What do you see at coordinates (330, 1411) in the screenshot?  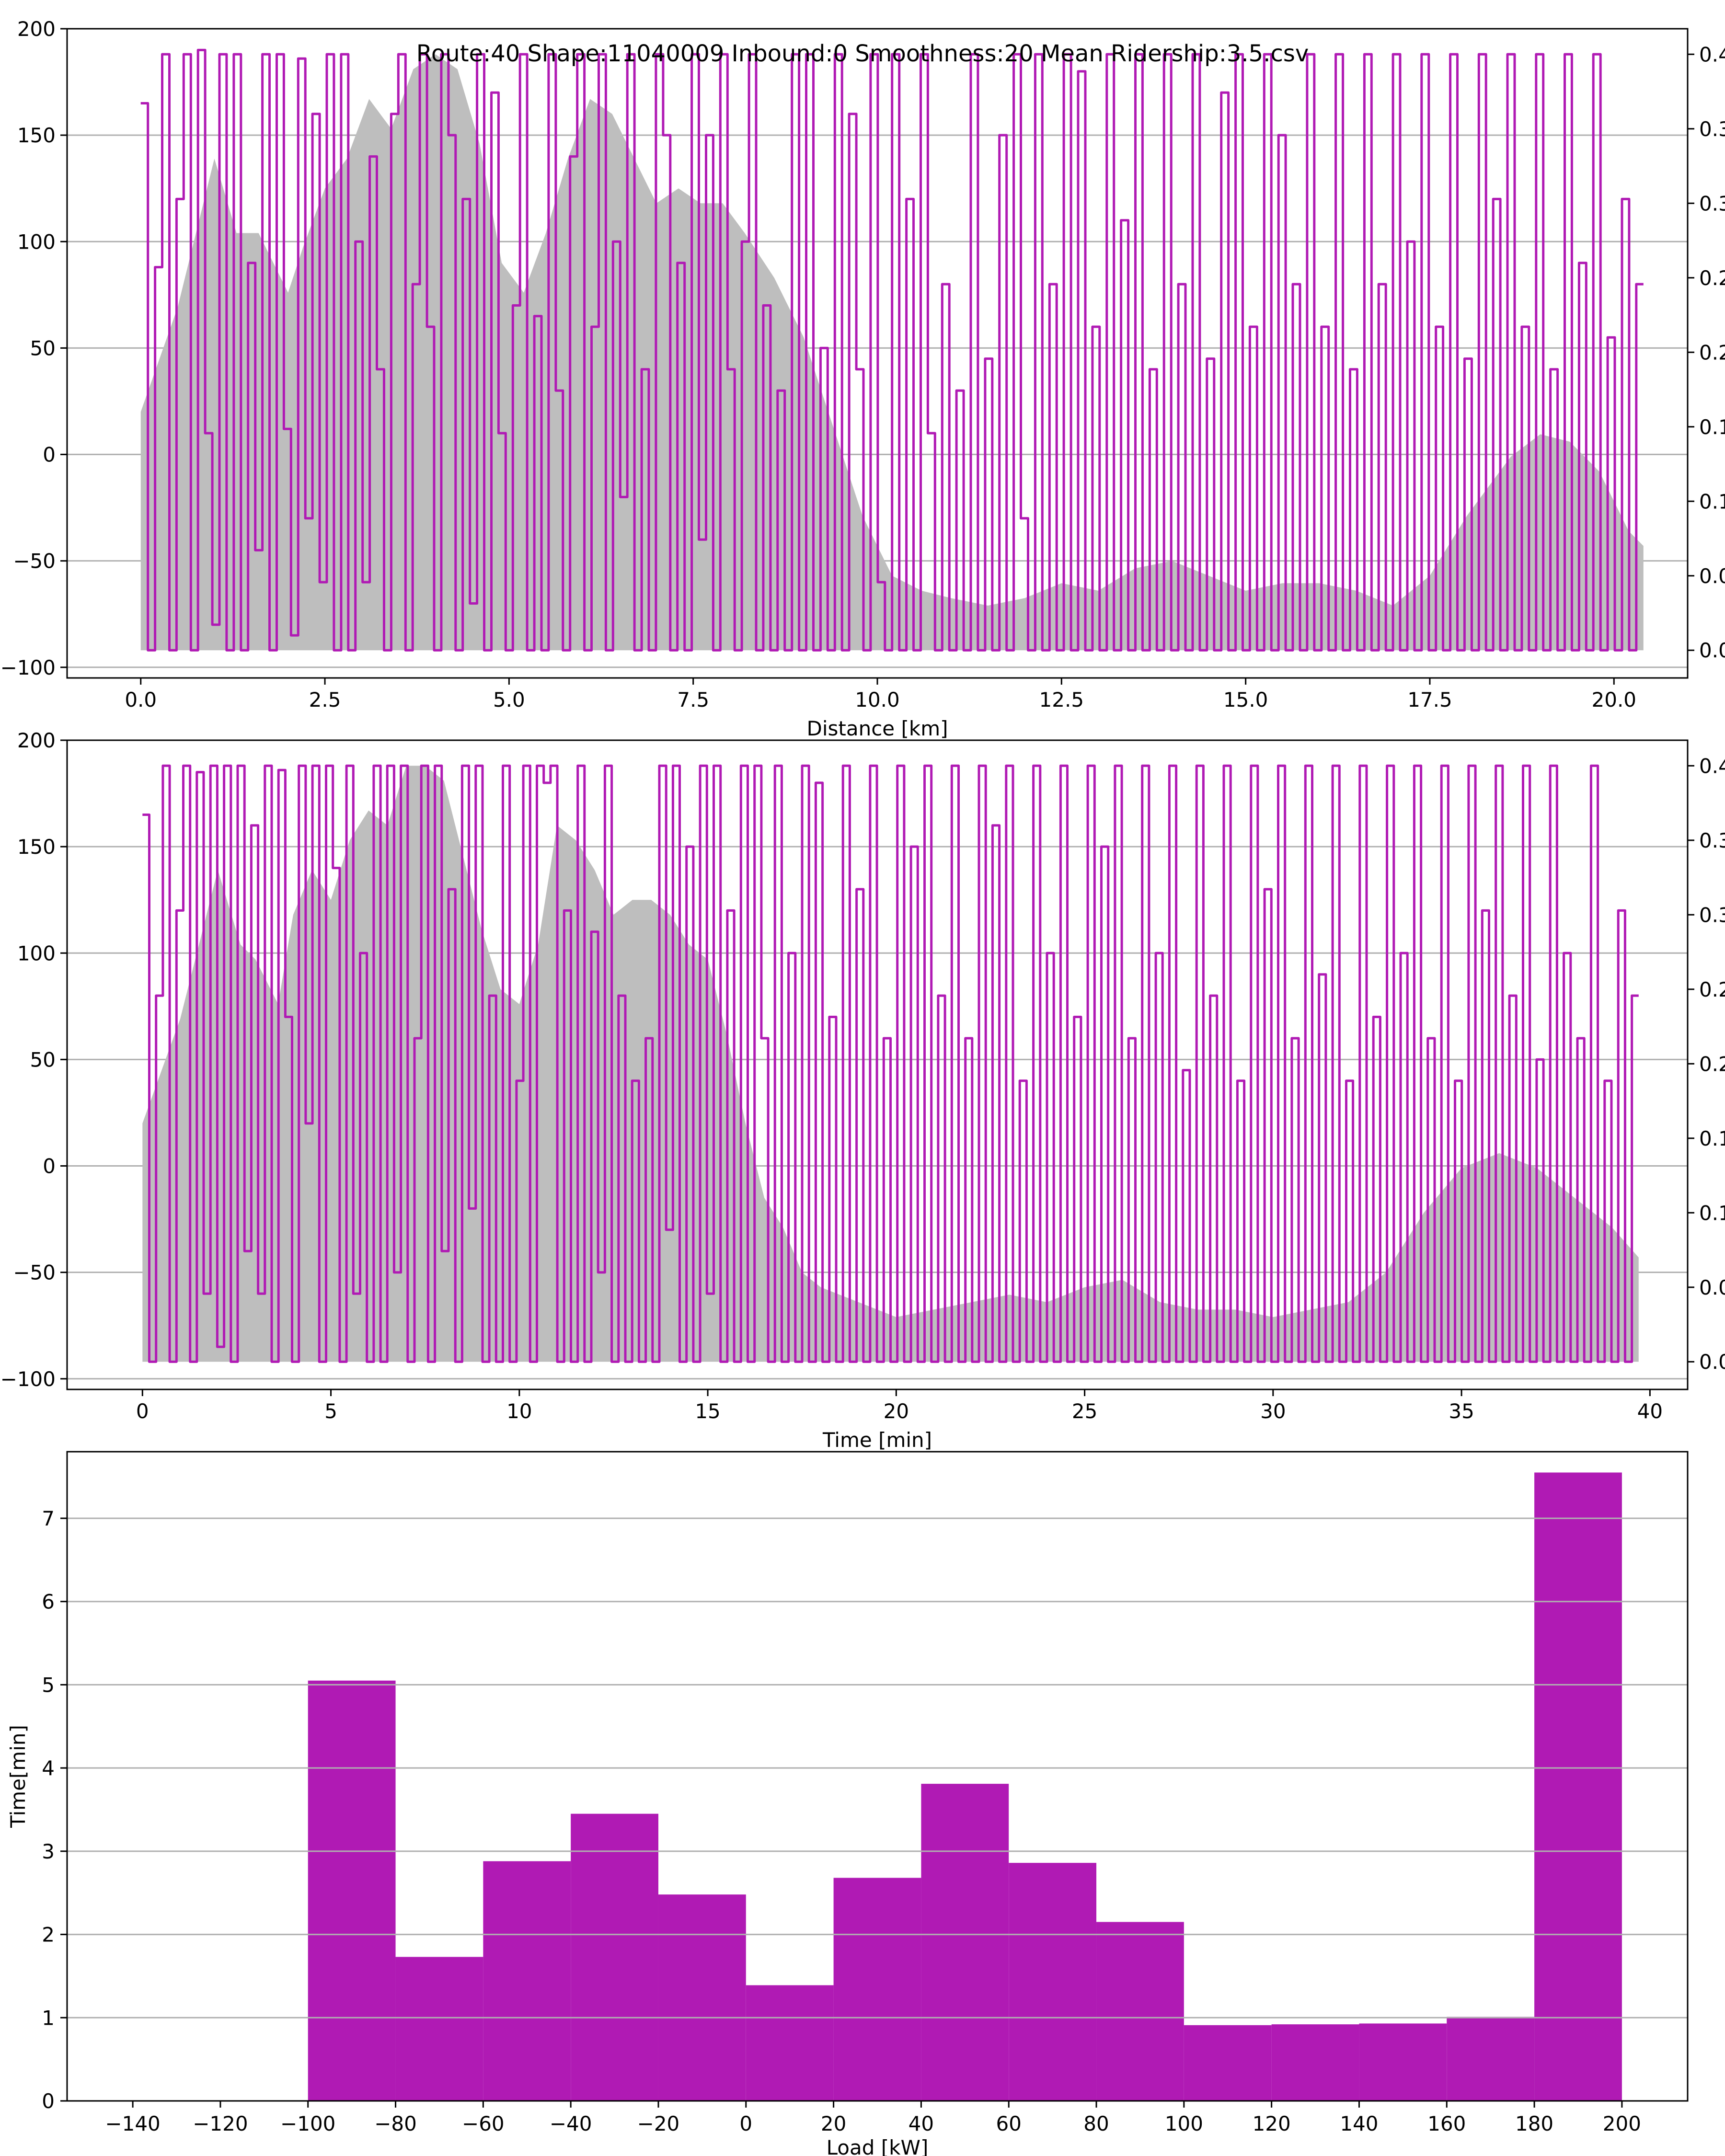 I see `x-tick-label: 5` at bounding box center [330, 1411].